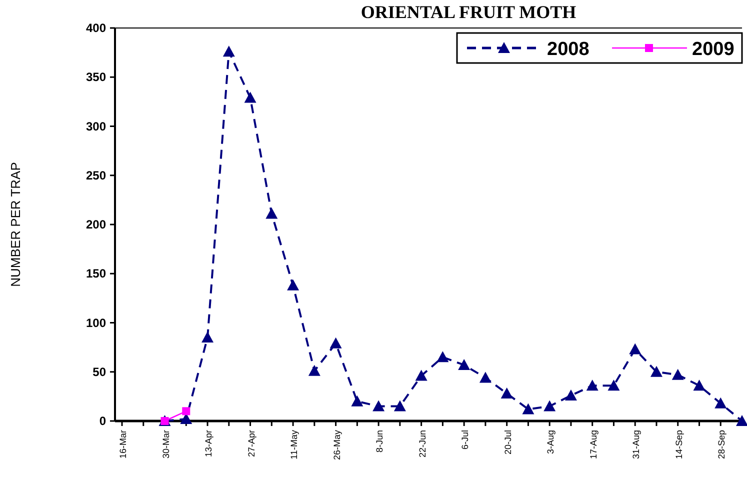  What do you see at coordinates (679, 445) in the screenshot?
I see `x-tick-label: 14-Sep` at bounding box center [679, 445].